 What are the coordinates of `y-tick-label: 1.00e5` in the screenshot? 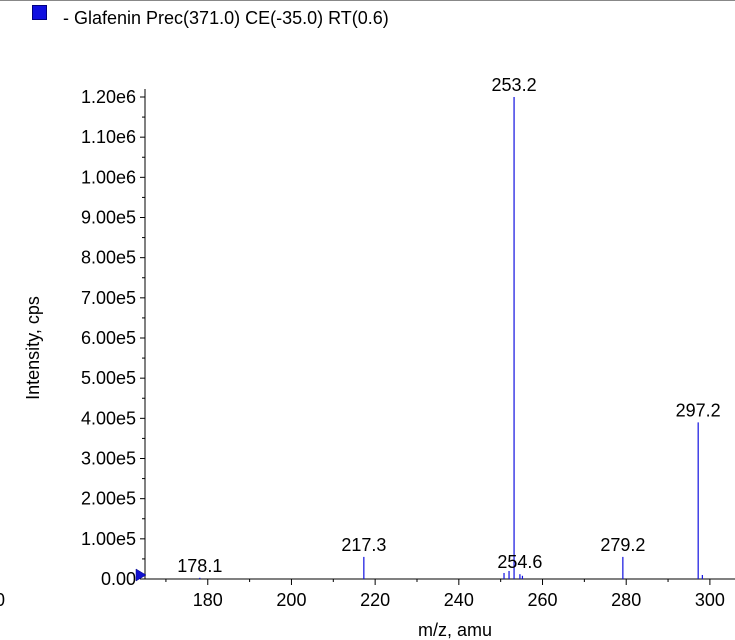 It's located at (108, 539).